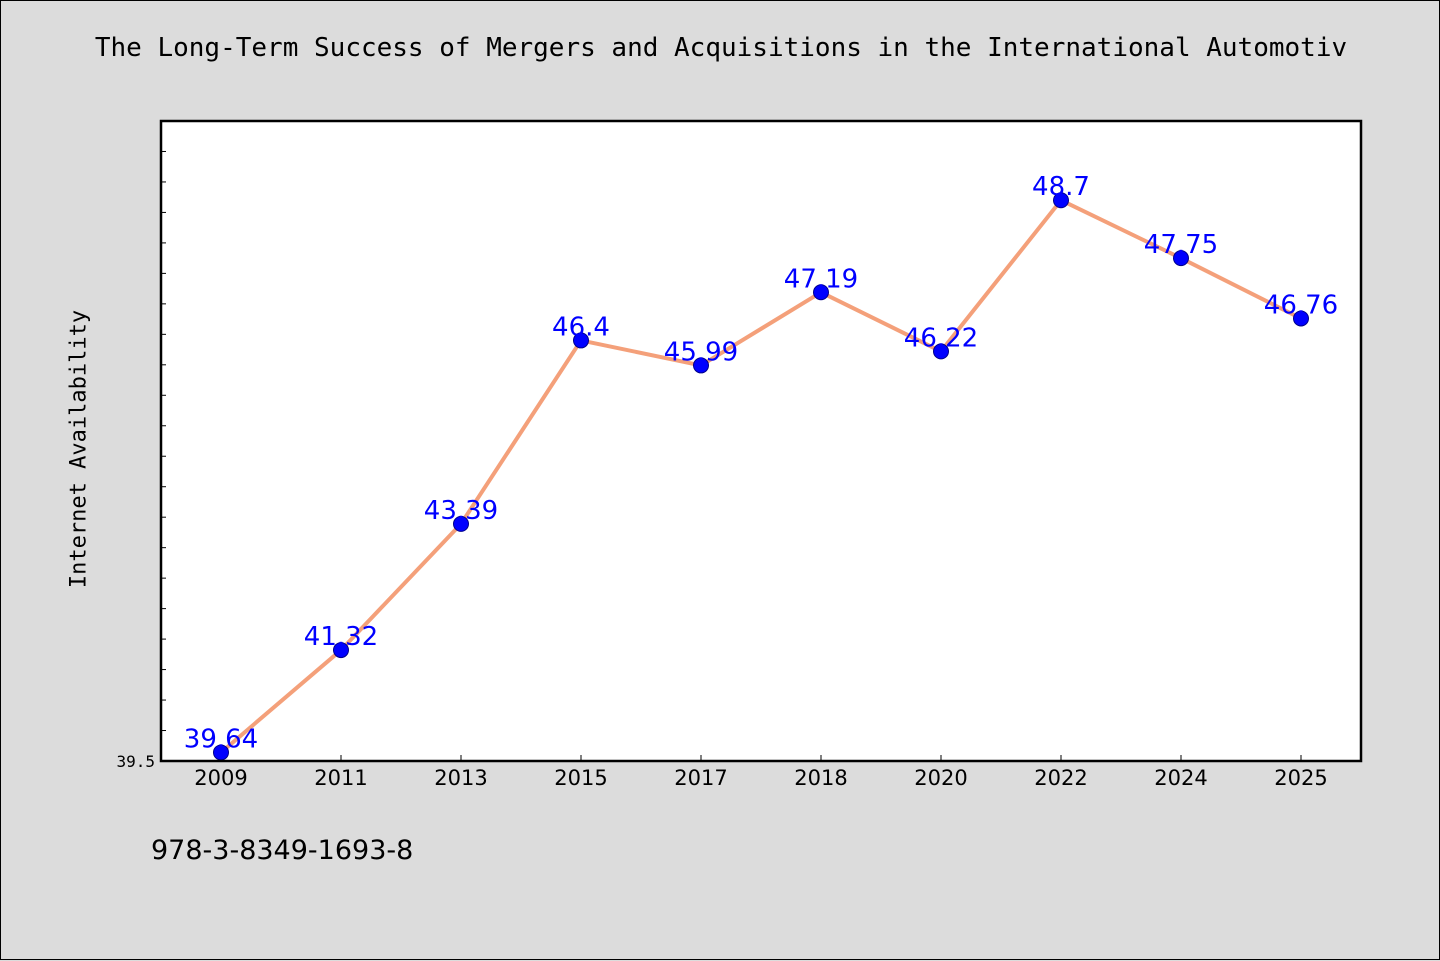 This screenshot has height=961, width=1440. Describe the element at coordinates (821, 279) in the screenshot. I see `data-label: 47.19` at that location.